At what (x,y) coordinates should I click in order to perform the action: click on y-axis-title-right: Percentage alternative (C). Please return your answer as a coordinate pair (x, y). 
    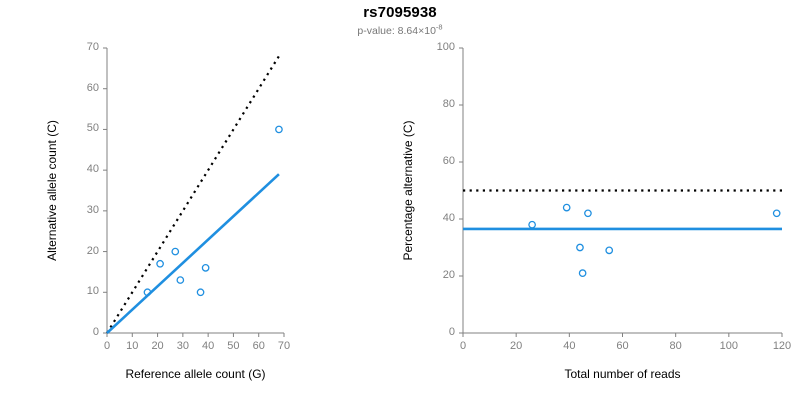
    Looking at the image, I should click on (408, 190).